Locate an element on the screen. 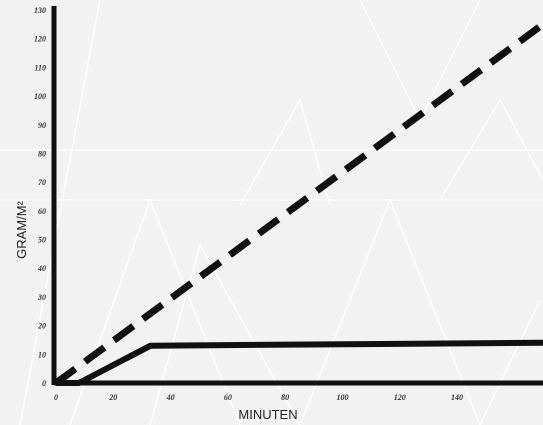 The height and width of the screenshot is (425, 543). x-tick-label: 40 is located at coordinates (170, 397).